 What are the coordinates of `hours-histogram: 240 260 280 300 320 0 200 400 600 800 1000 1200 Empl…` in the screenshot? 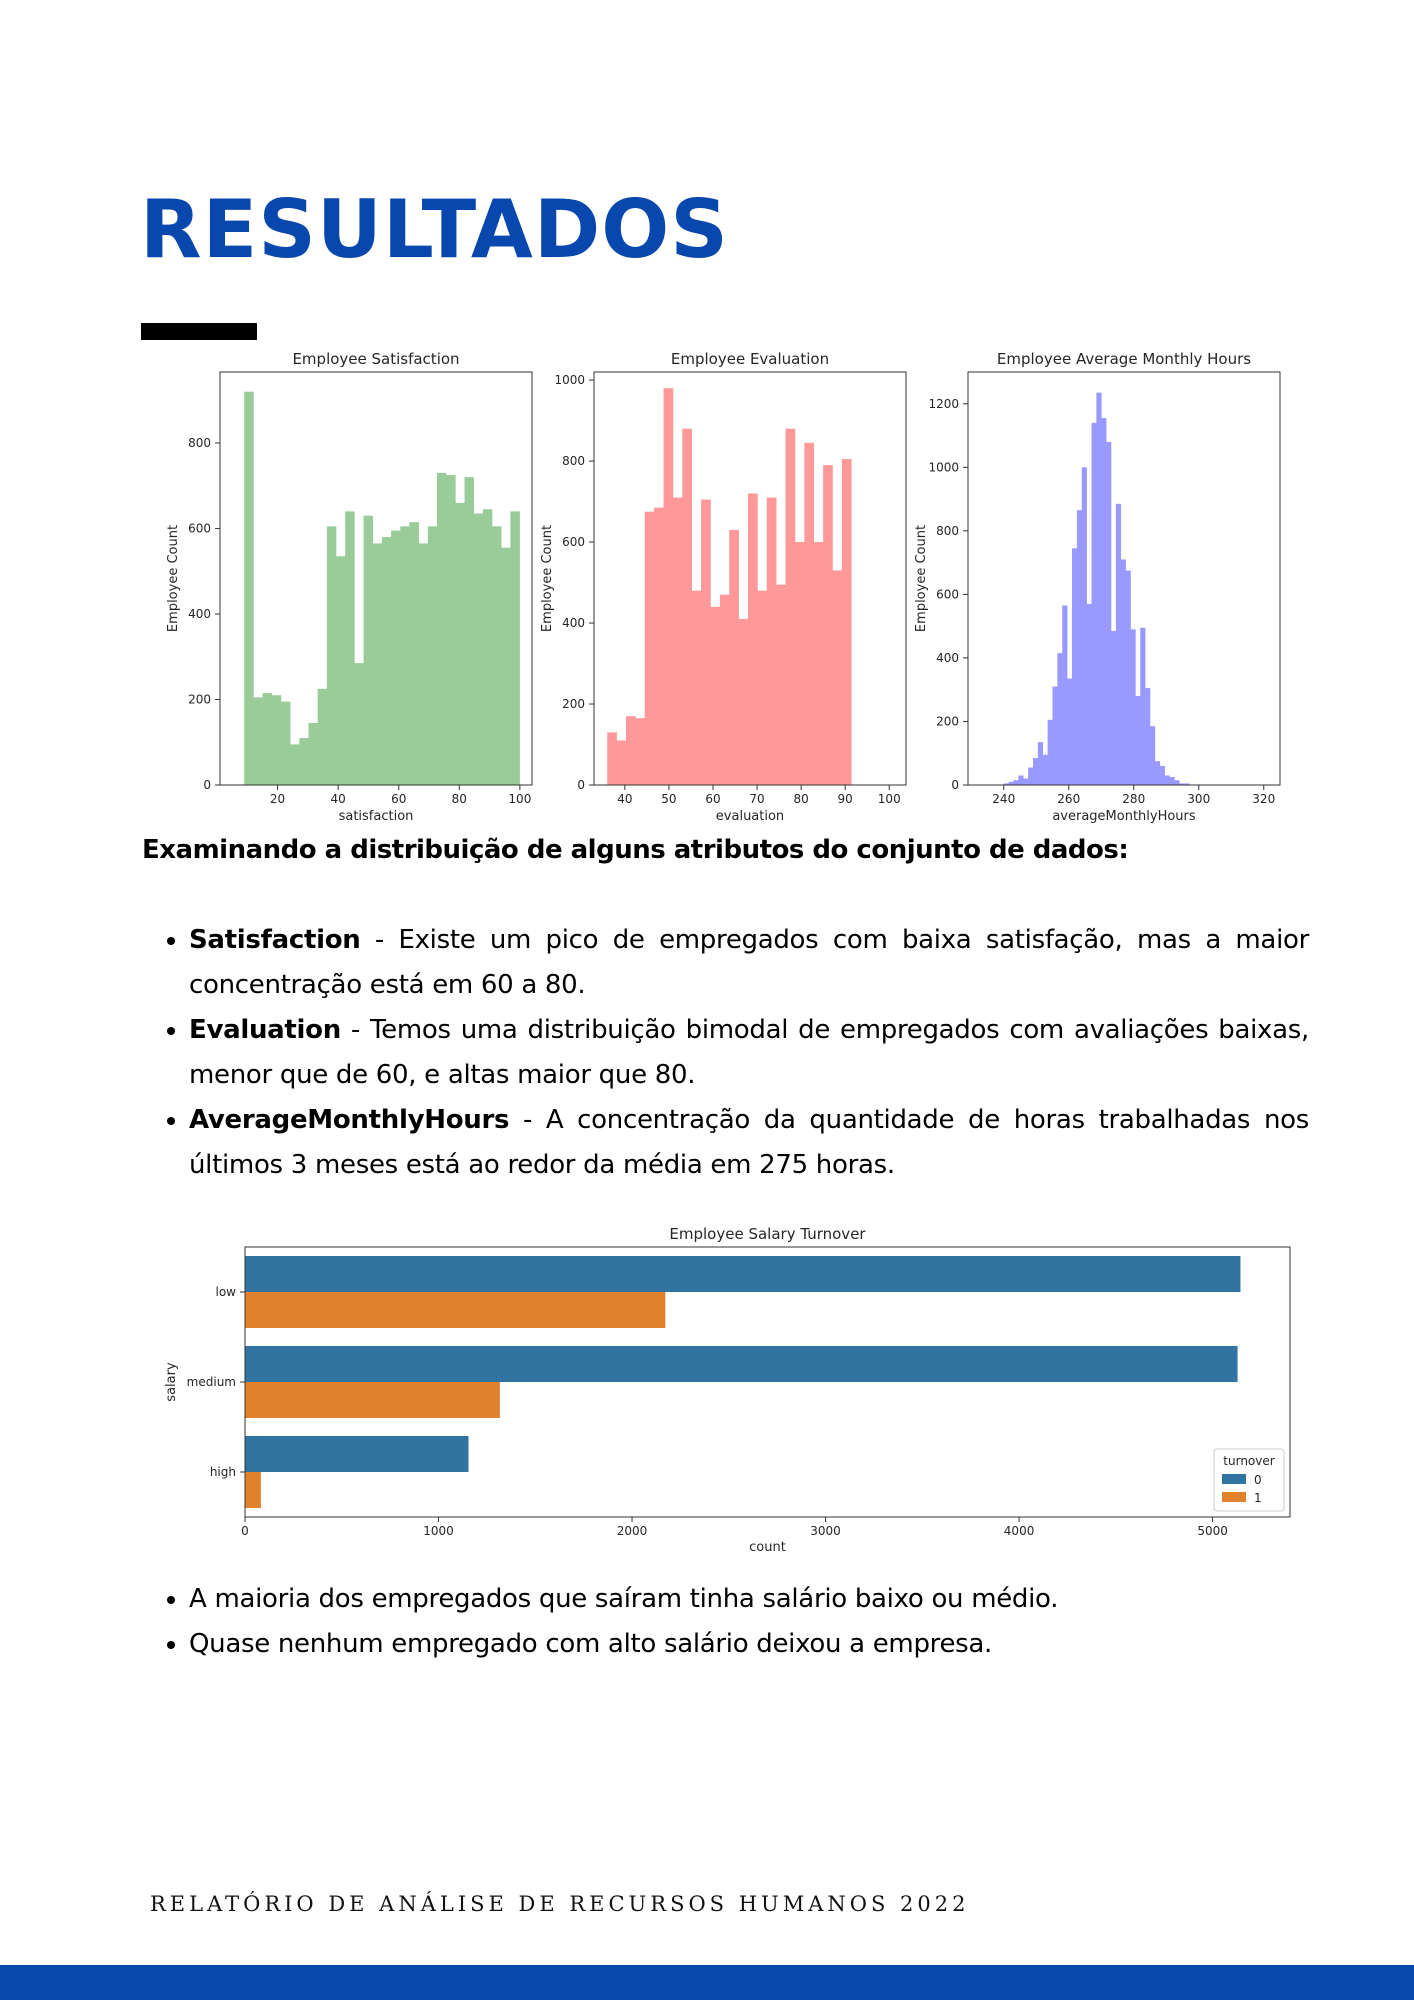 It's located at (1097, 587).